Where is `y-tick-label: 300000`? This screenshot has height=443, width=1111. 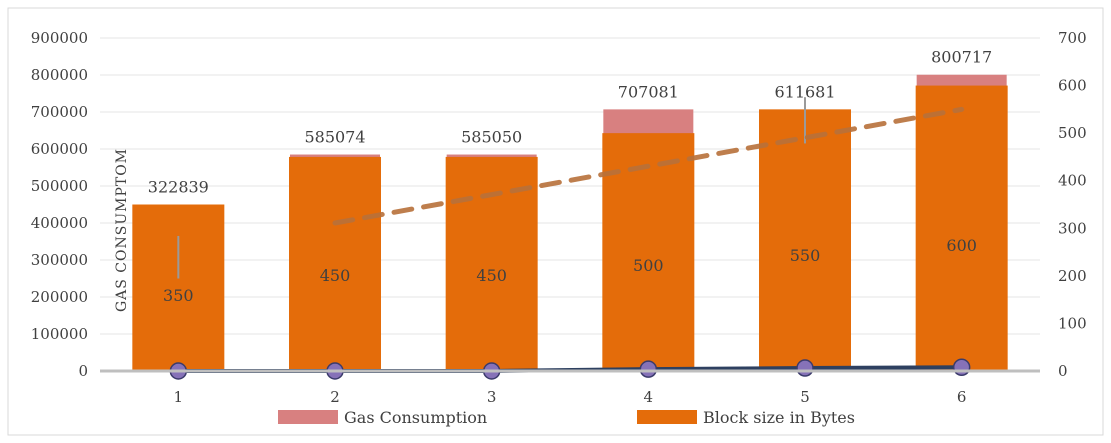 y-tick-label: 300000 is located at coordinates (59, 260).